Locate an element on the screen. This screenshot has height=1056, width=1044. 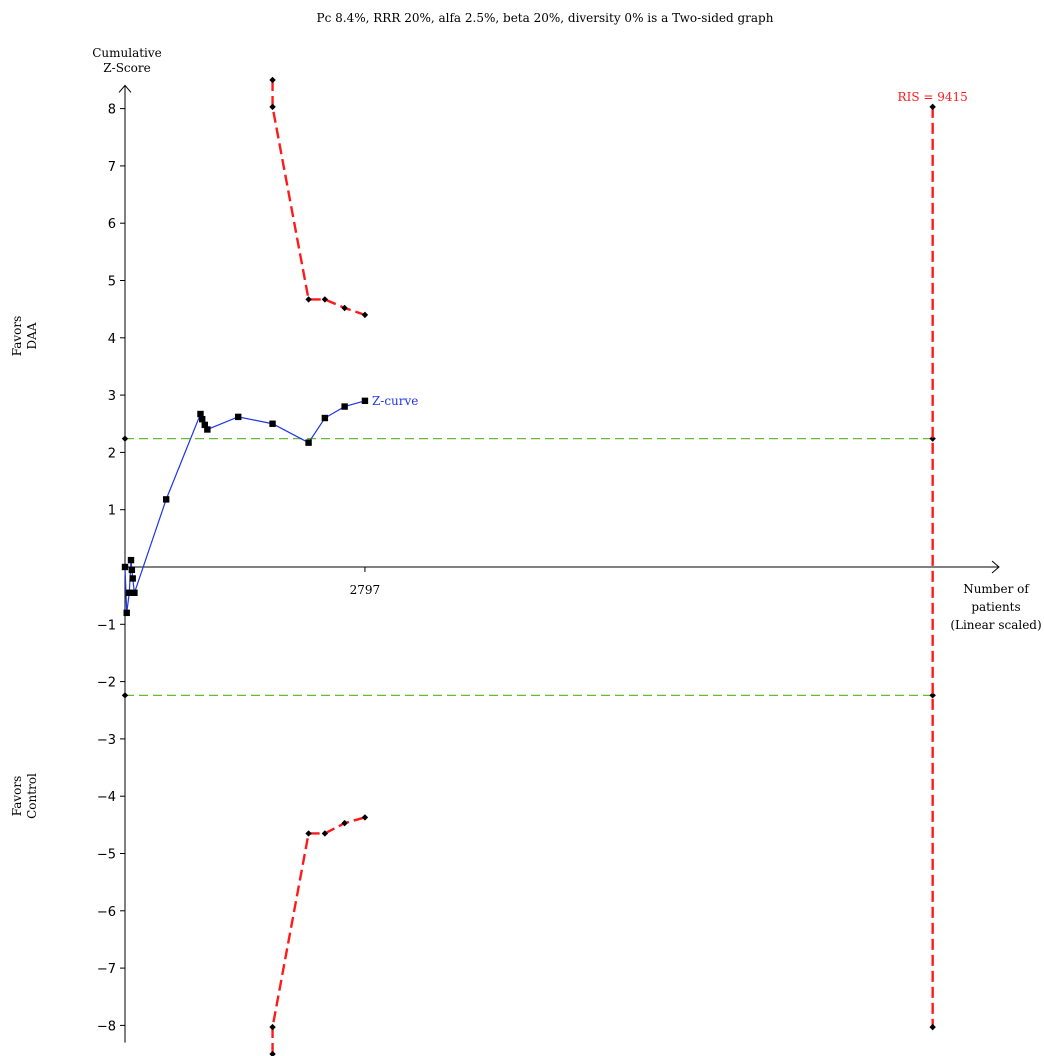
favors-control-label: Favors Control is located at coordinates (24, 796).